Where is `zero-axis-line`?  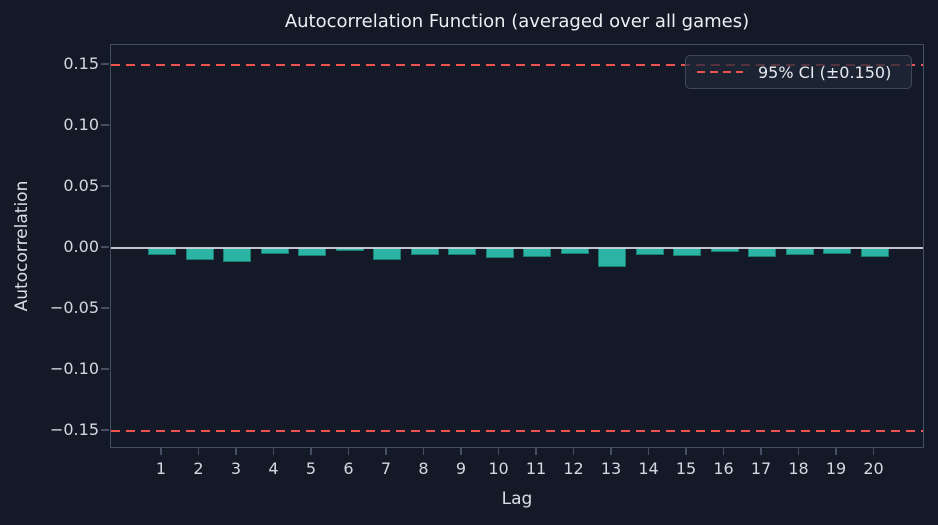 zero-axis-line is located at coordinates (517, 248).